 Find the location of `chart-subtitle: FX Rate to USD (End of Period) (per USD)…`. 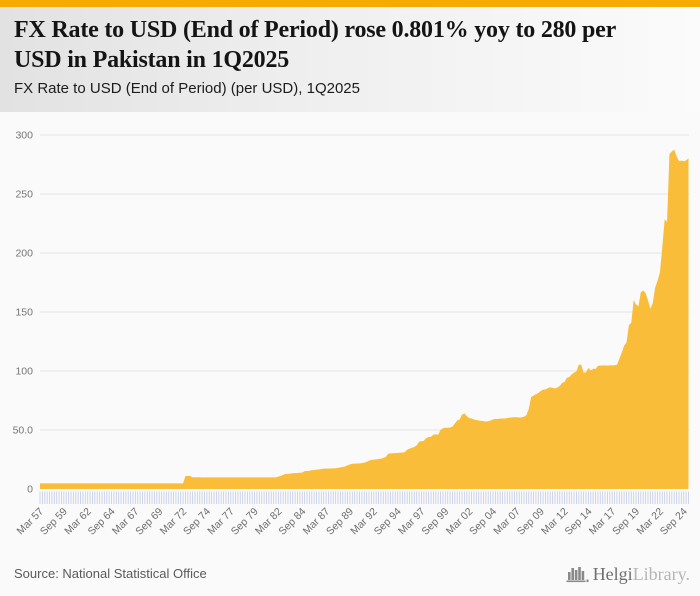

chart-subtitle: FX Rate to USD (End of Period) (per USD)… is located at coordinates (187, 88).